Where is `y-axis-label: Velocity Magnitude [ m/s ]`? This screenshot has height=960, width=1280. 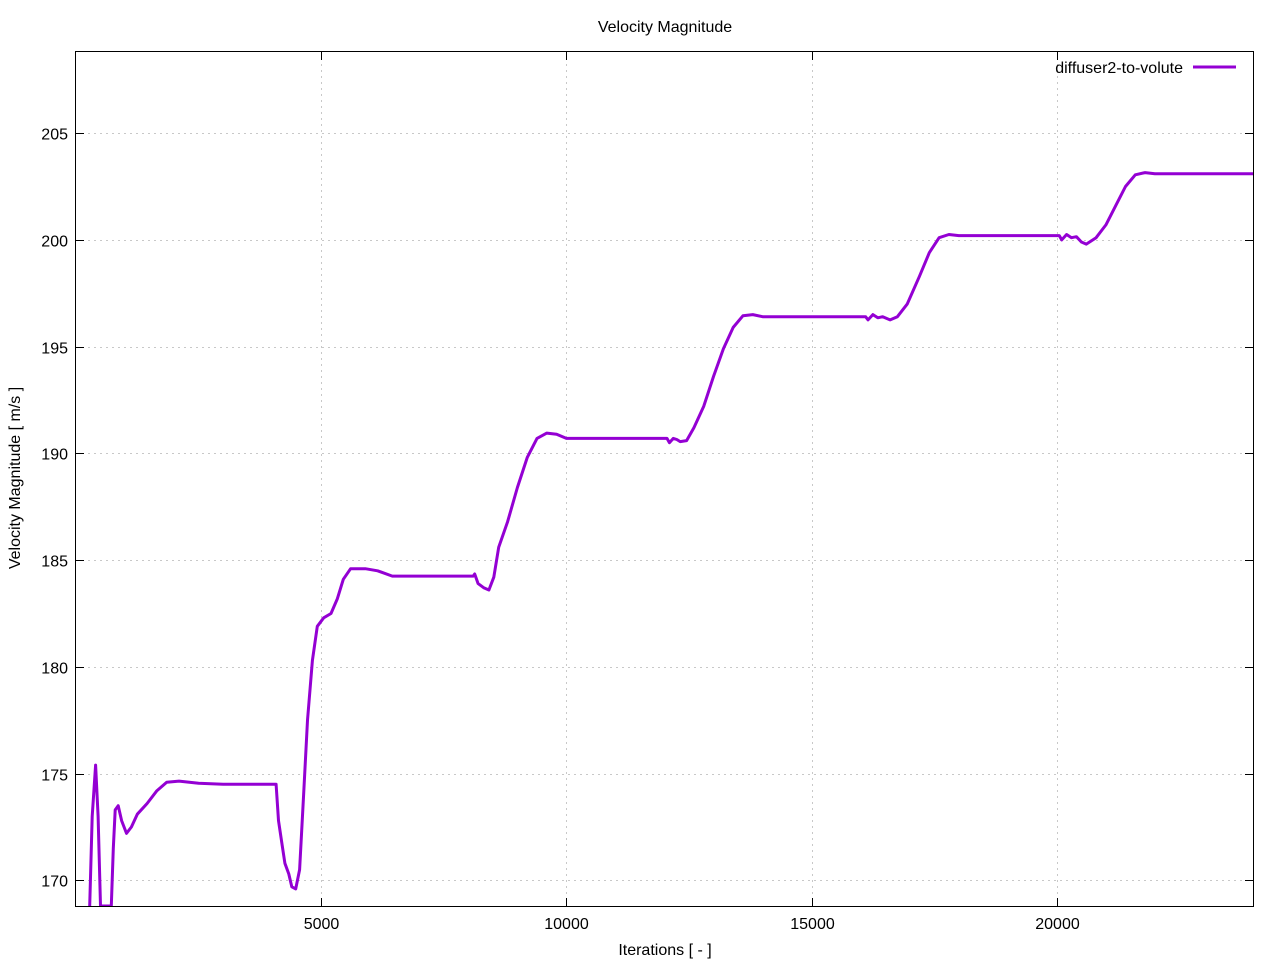
y-axis-label: Velocity Magnitude [ m/s ] is located at coordinates (15, 478).